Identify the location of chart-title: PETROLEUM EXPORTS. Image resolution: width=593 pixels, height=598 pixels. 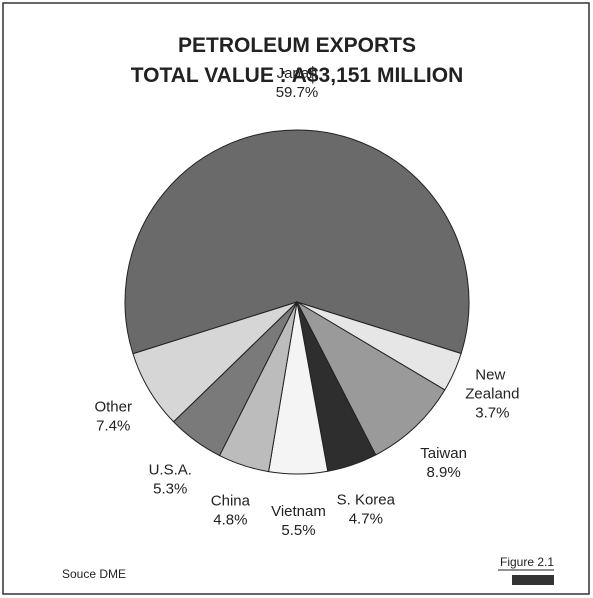
(297, 45).